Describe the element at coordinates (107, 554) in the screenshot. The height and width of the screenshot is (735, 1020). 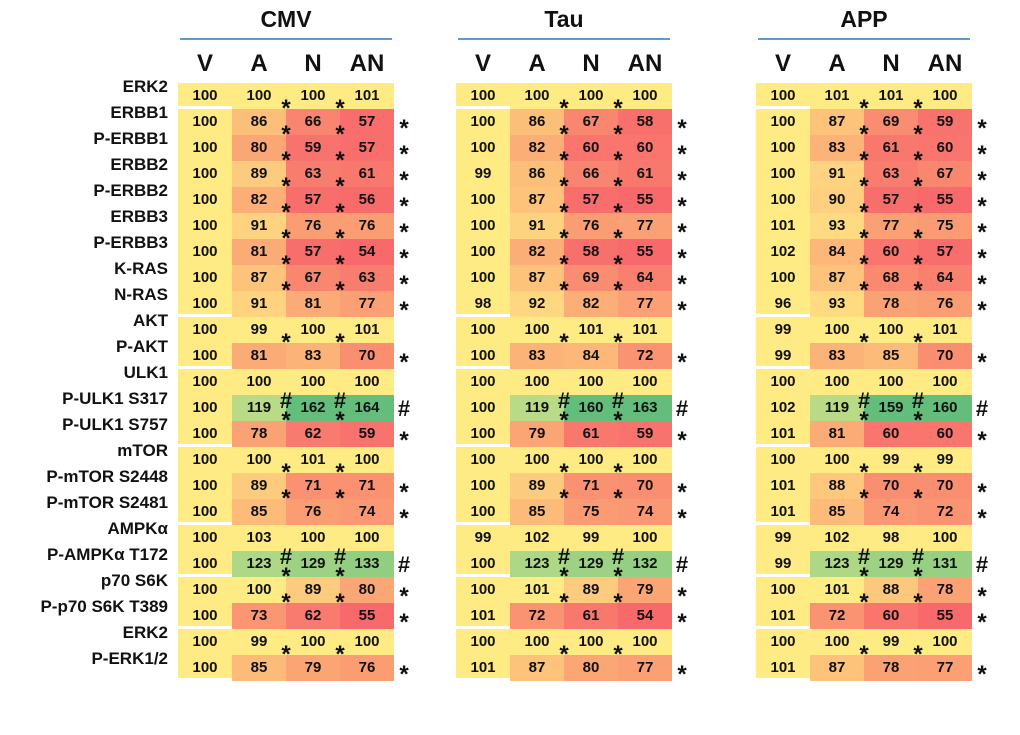
I see `row-label: P-AMPKα T172` at that location.